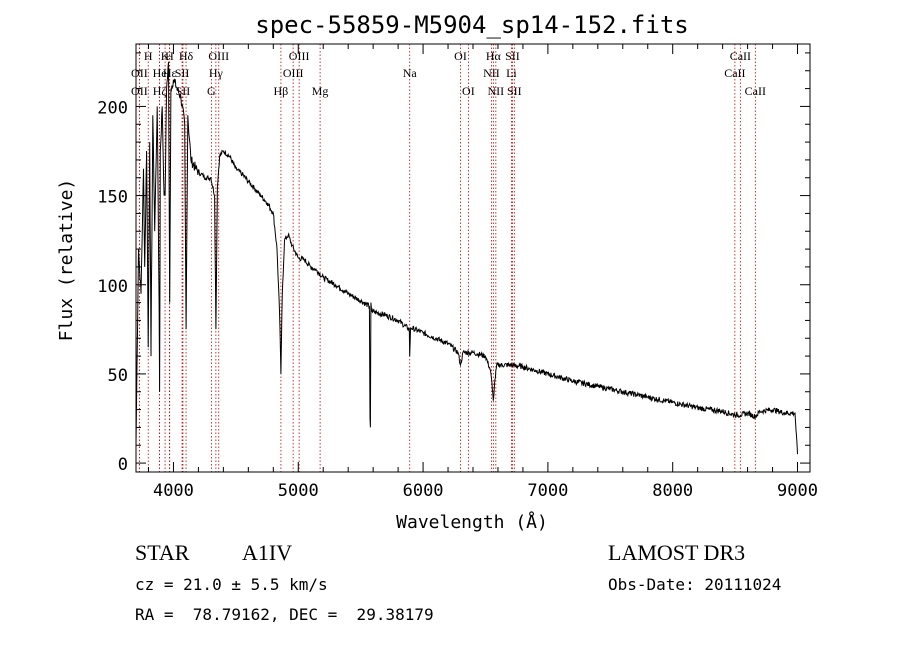  Describe the element at coordinates (496, 91) in the screenshot. I see `line-label-23: NII` at that location.